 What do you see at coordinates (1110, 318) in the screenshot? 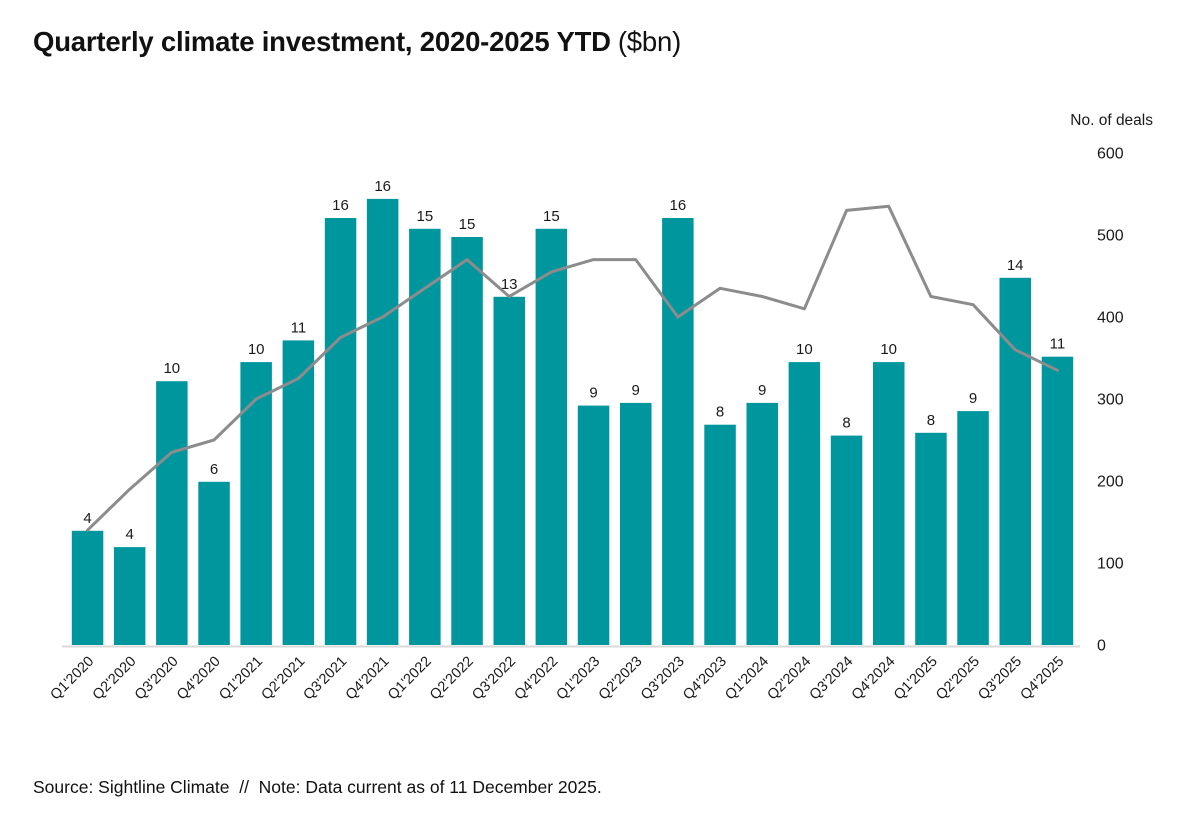
I see `right-axis-tick-label: 400` at bounding box center [1110, 318].